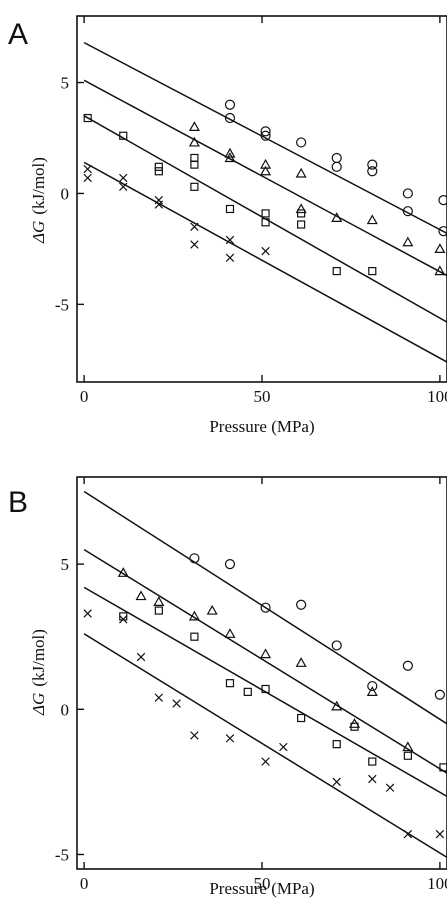 The width and height of the screenshot is (447, 901). Describe the element at coordinates (18, 502) in the screenshot. I see `panel-label-b: B` at that location.